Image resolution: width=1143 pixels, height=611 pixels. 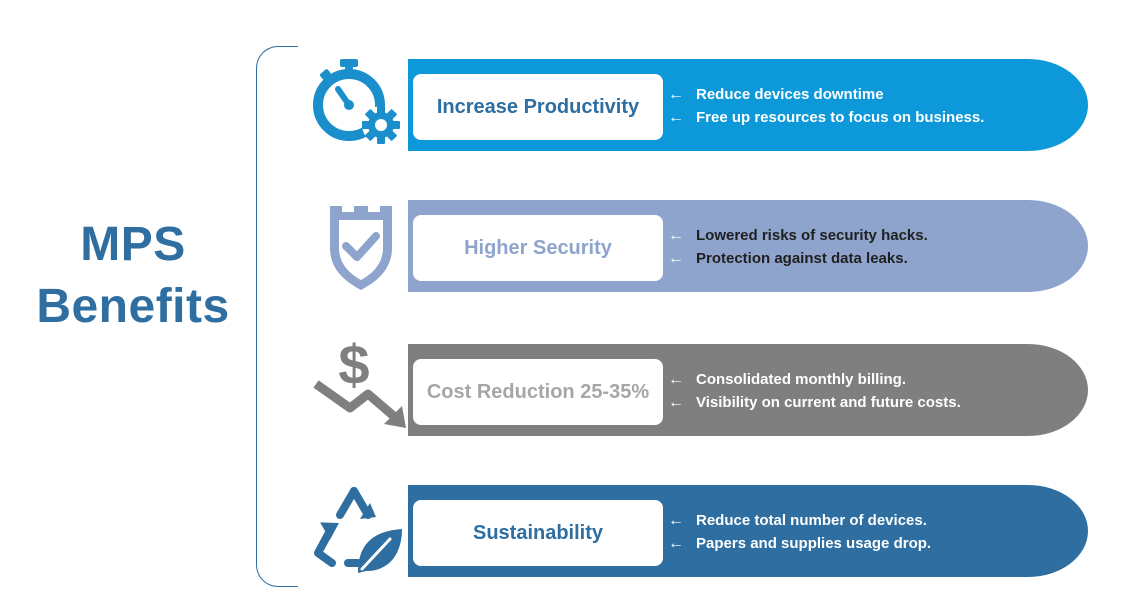 What do you see at coordinates (538, 392) in the screenshot?
I see `benefit-label: Cost Reduction 25-35%` at bounding box center [538, 392].